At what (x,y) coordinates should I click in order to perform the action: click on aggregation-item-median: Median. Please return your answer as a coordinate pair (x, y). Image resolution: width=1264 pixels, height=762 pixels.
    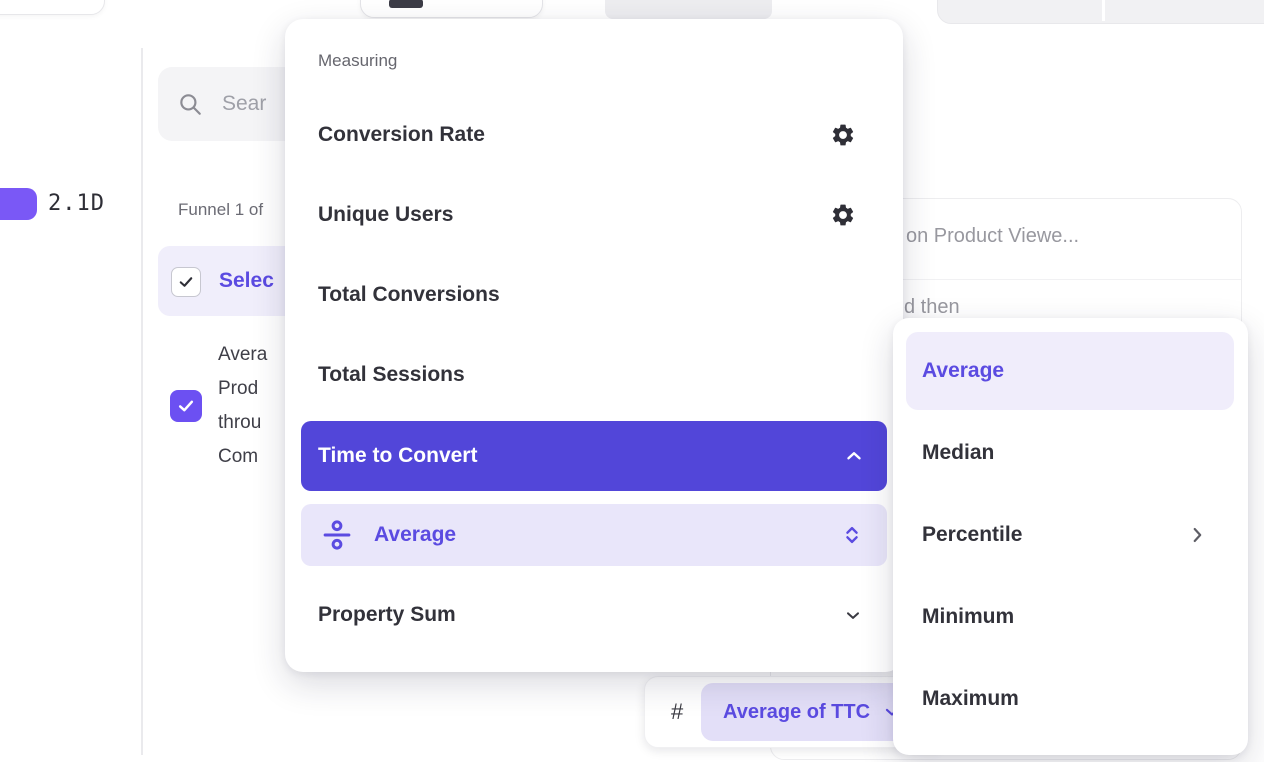
    Looking at the image, I should click on (1070, 453).